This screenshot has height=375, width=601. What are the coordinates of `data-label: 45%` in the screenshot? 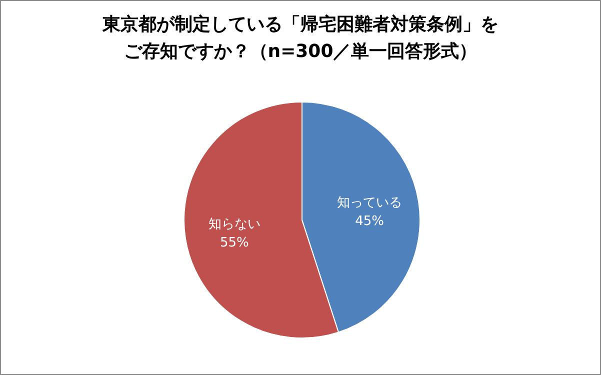 It's located at (369, 221).